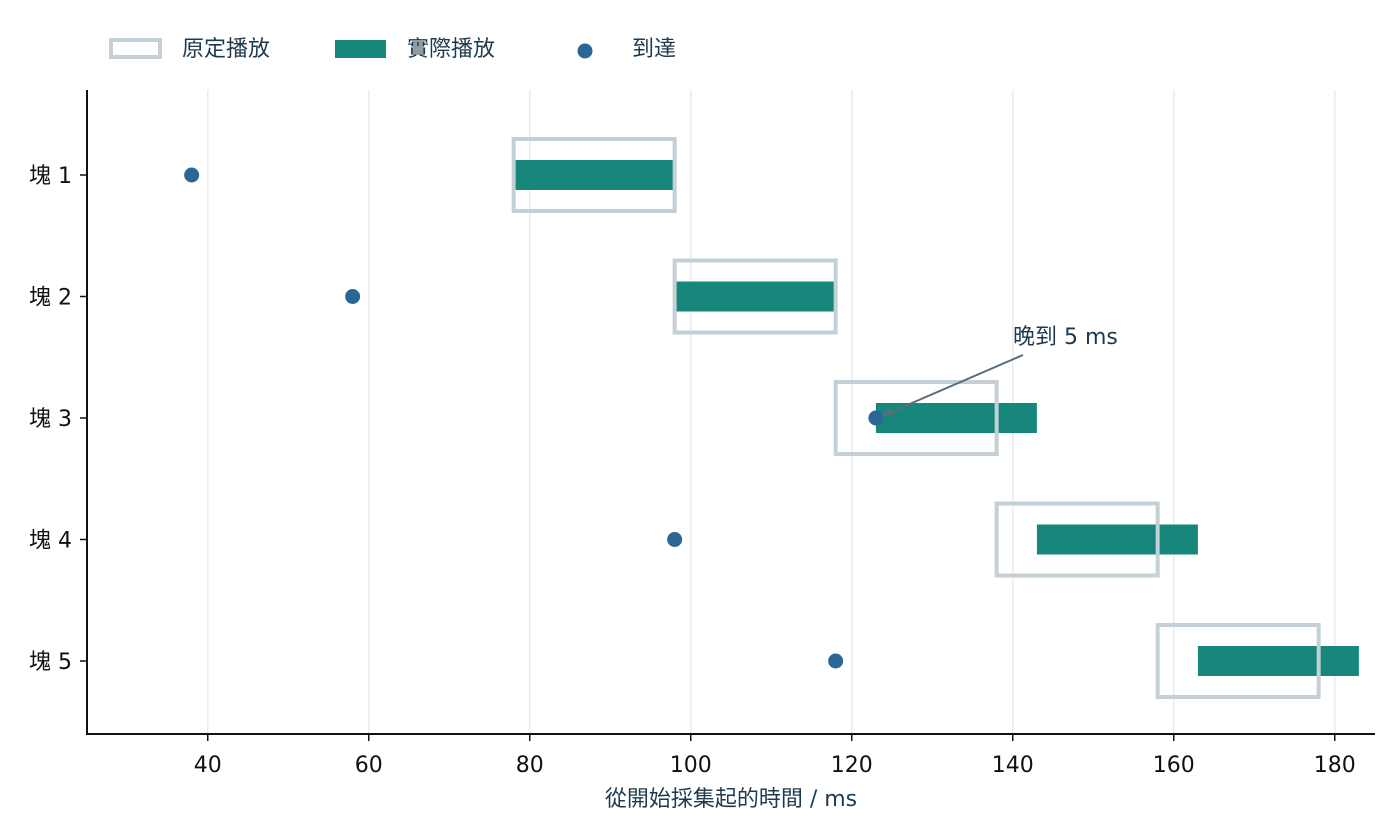 The height and width of the screenshot is (838, 1400). What do you see at coordinates (369, 765) in the screenshot?
I see `x-tick-label: 60` at bounding box center [369, 765].